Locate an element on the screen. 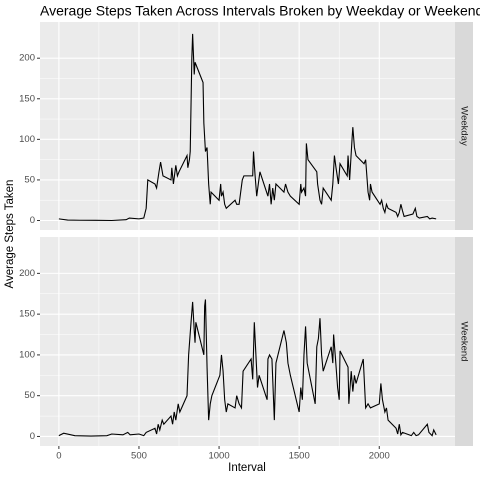 This screenshot has height=480, width=480. x-tick-label: 0 is located at coordinates (58, 456).